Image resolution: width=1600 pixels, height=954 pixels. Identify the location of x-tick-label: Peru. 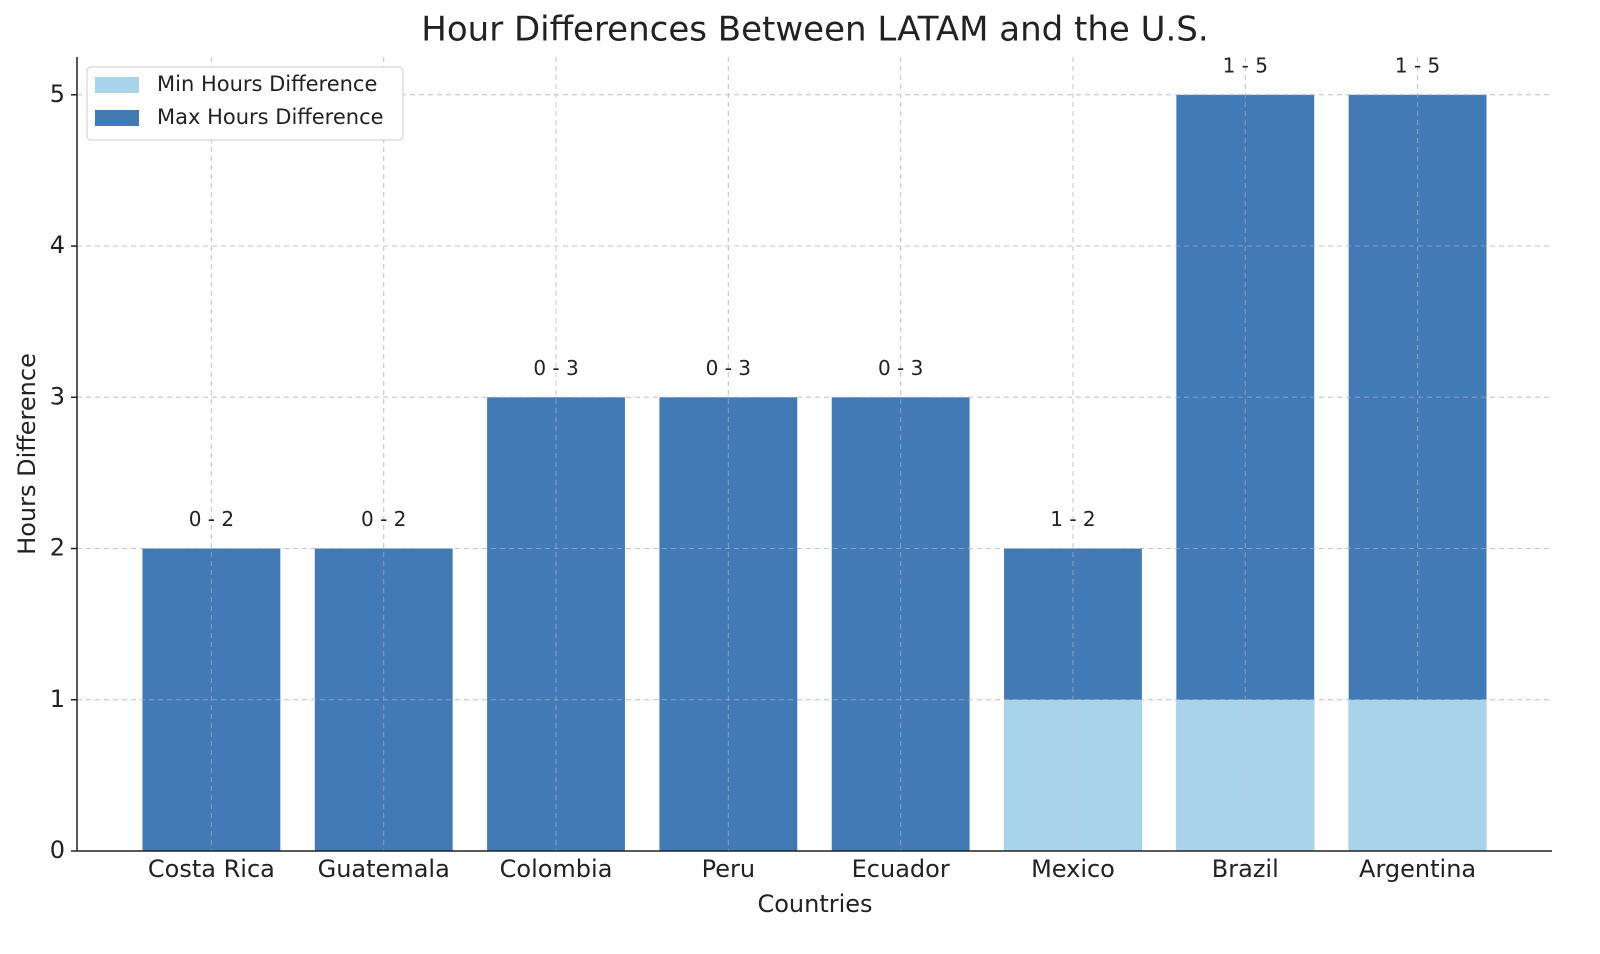
(728, 869).